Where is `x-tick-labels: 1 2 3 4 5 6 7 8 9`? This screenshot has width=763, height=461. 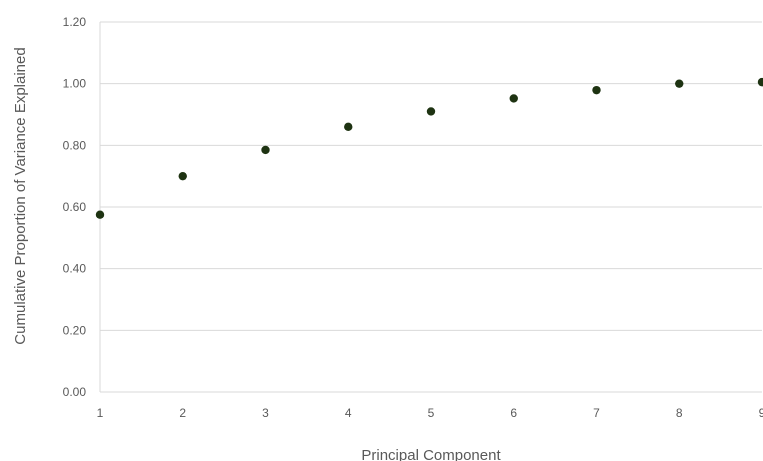
x-tick-labels: 1 2 3 4 5 6 7 8 9 is located at coordinates (430, 413).